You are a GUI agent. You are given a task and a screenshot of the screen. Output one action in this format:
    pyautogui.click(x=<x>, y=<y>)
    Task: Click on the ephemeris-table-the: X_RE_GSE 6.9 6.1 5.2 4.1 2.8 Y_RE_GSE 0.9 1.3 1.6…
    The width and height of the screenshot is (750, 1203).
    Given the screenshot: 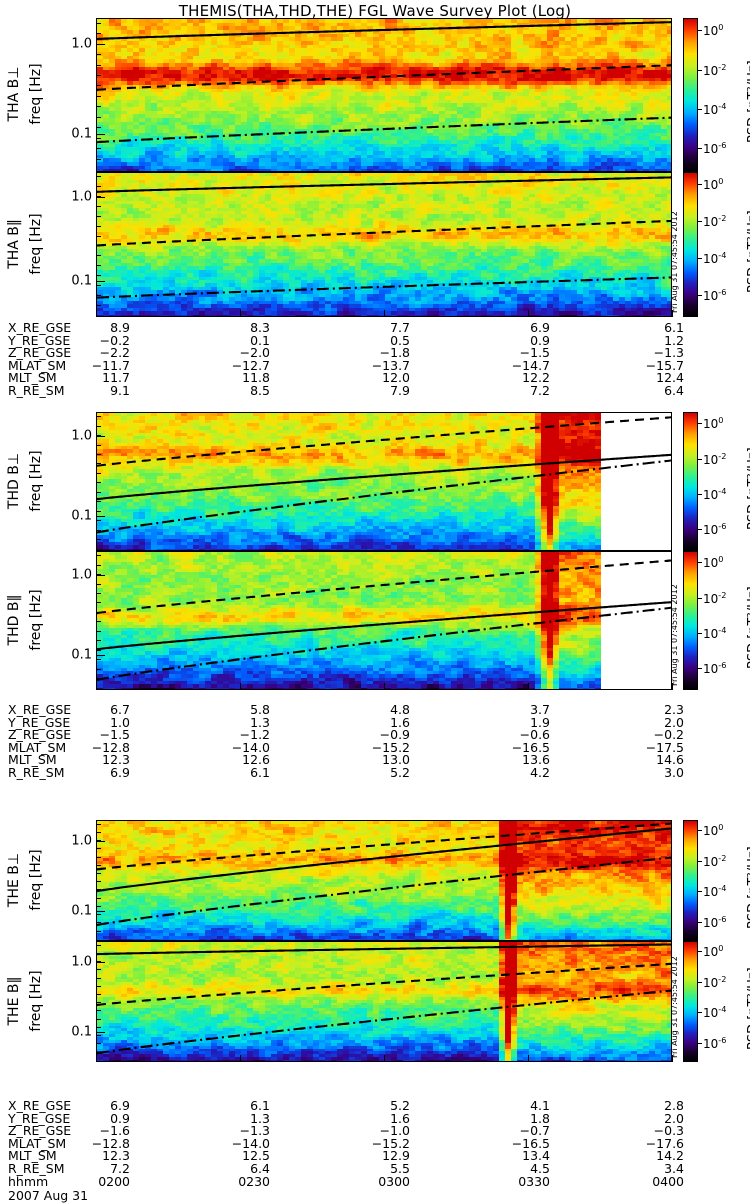 What is the action you would take?
    pyautogui.click(x=378, y=1143)
    